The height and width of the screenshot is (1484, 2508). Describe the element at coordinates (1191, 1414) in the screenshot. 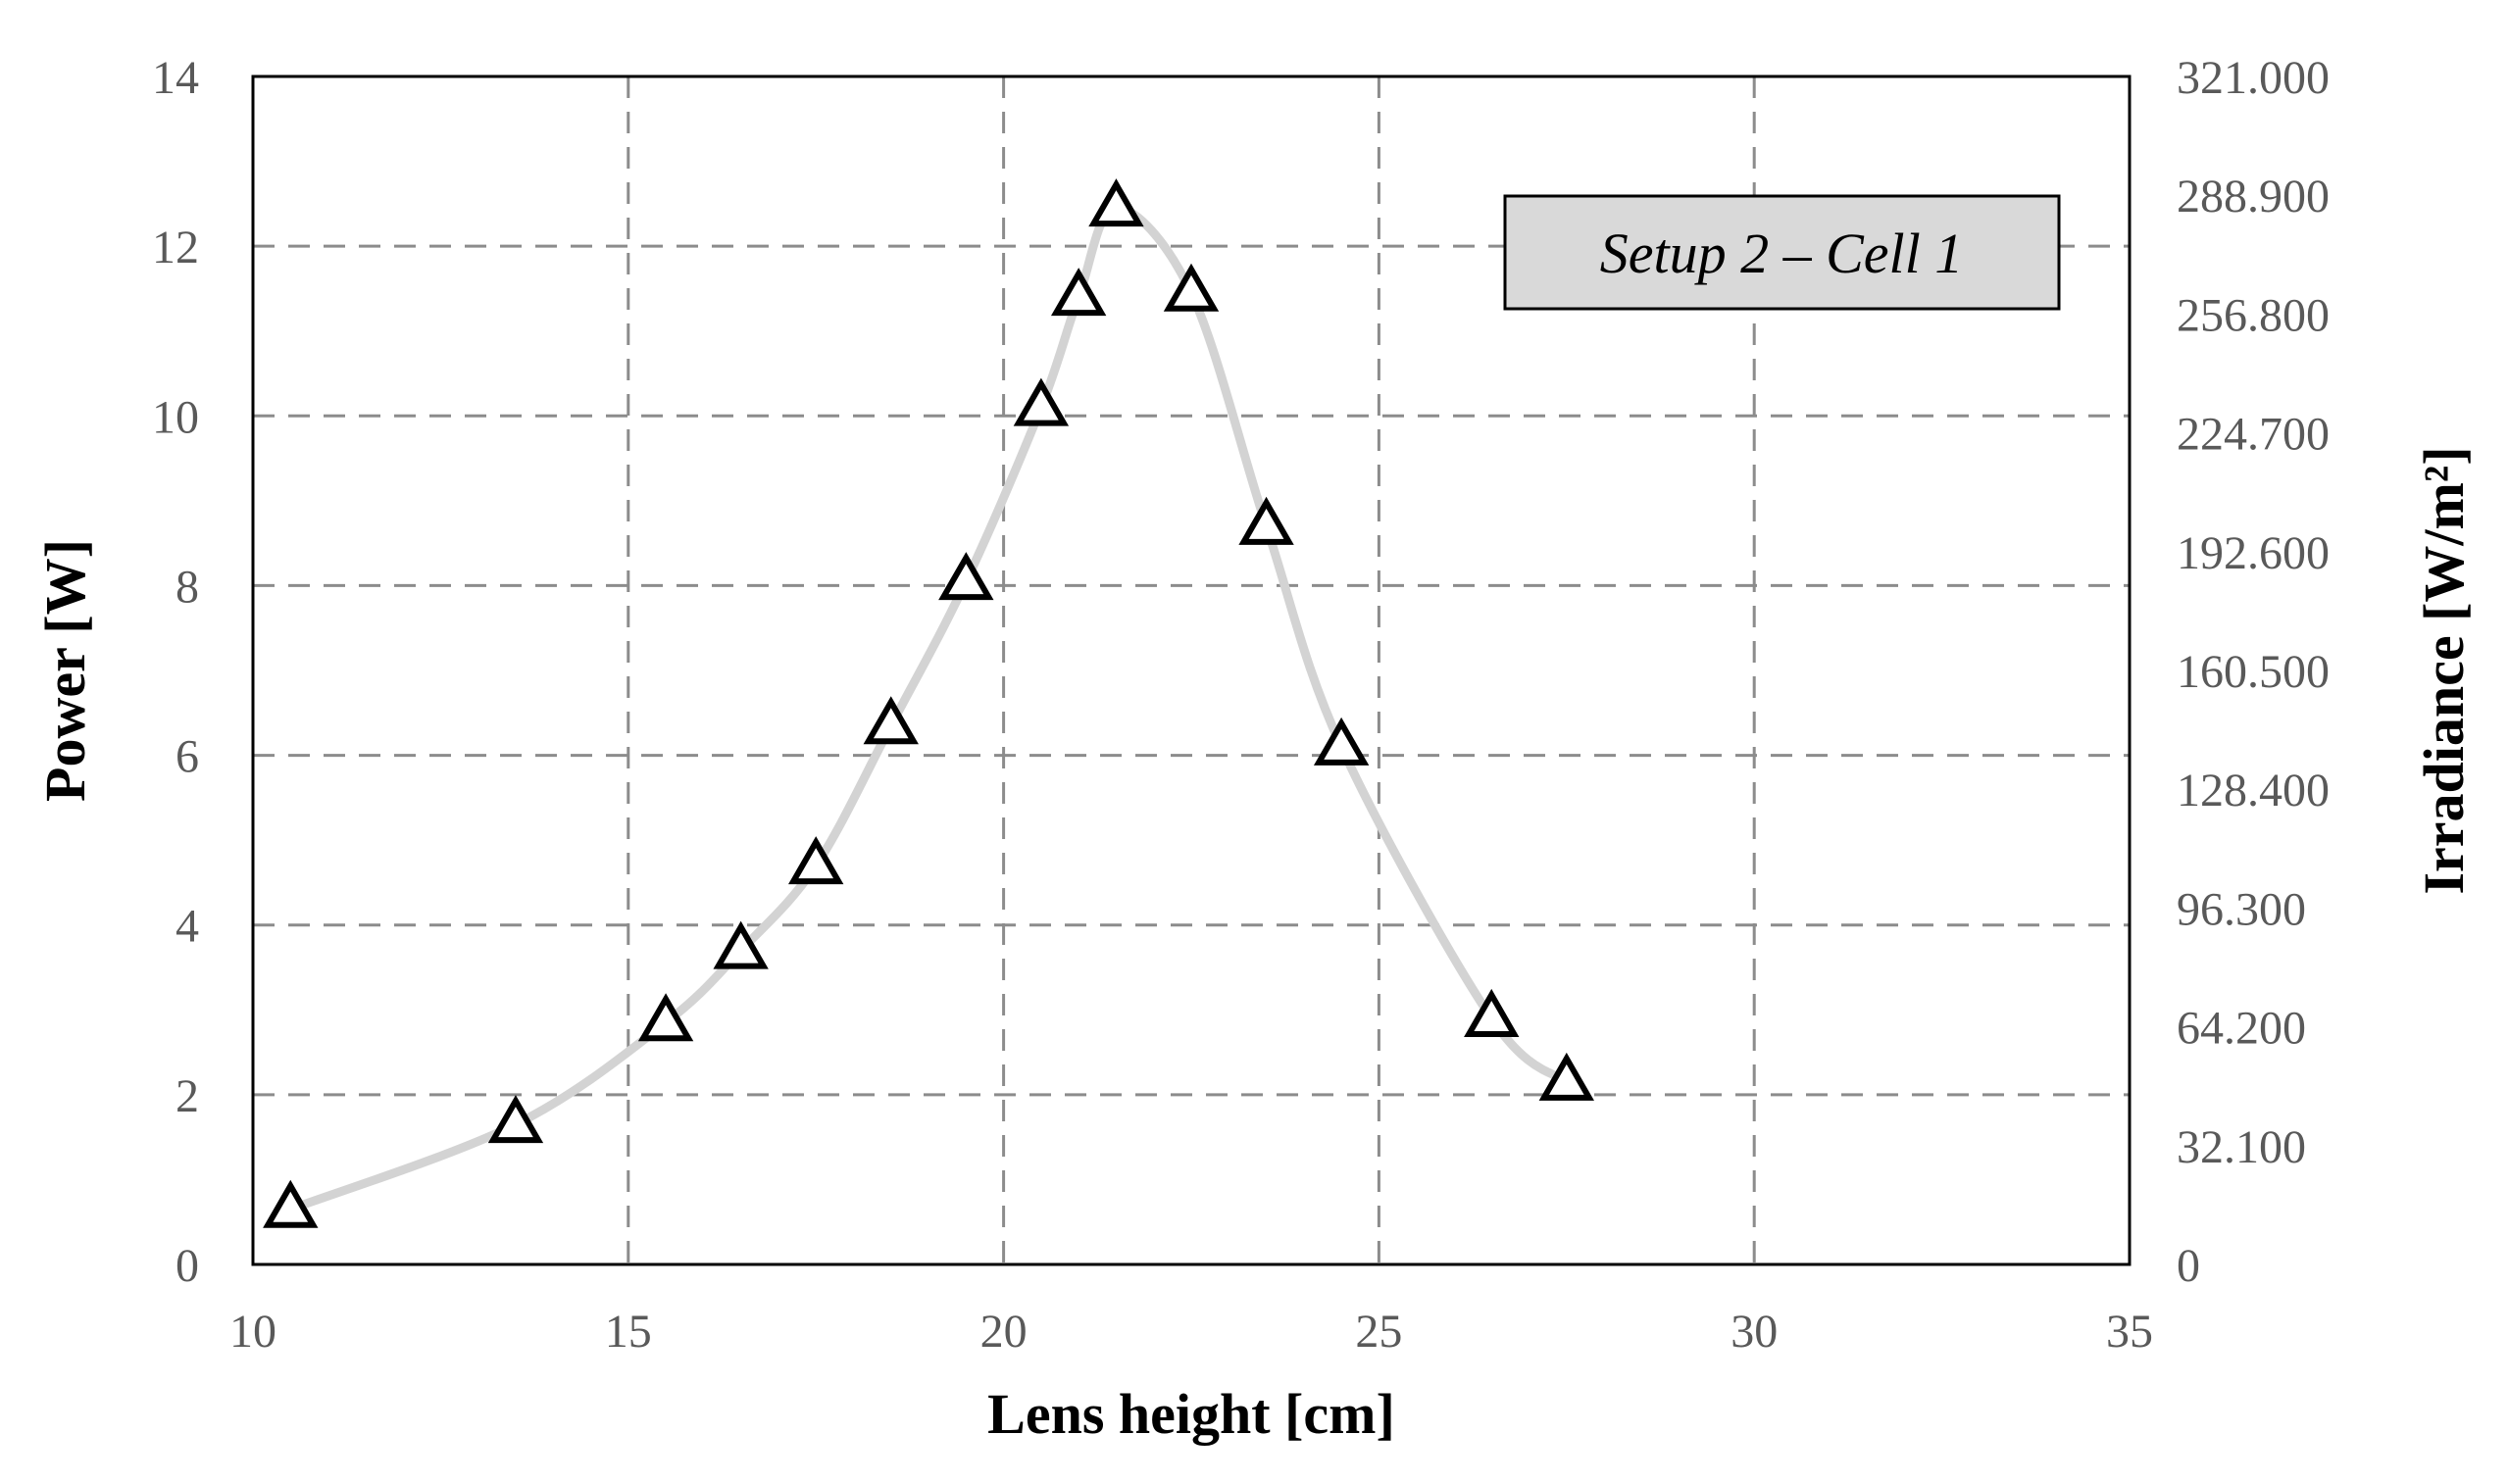

I see `x-axis-title: Lens height [cm]` at that location.